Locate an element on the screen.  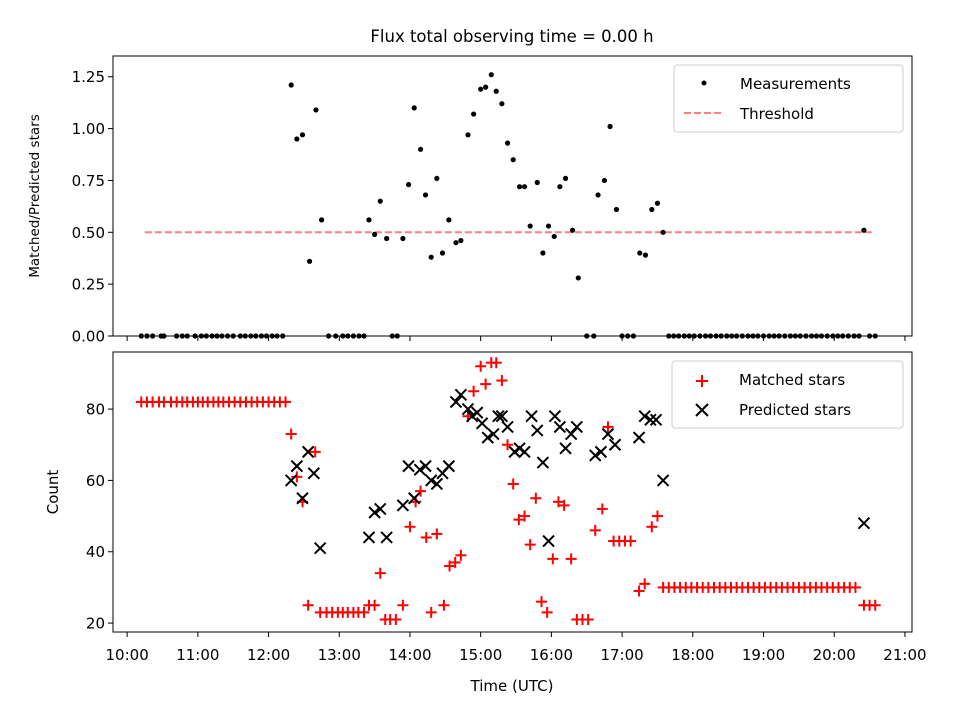
y-tick-label: 40 is located at coordinates (95, 552).